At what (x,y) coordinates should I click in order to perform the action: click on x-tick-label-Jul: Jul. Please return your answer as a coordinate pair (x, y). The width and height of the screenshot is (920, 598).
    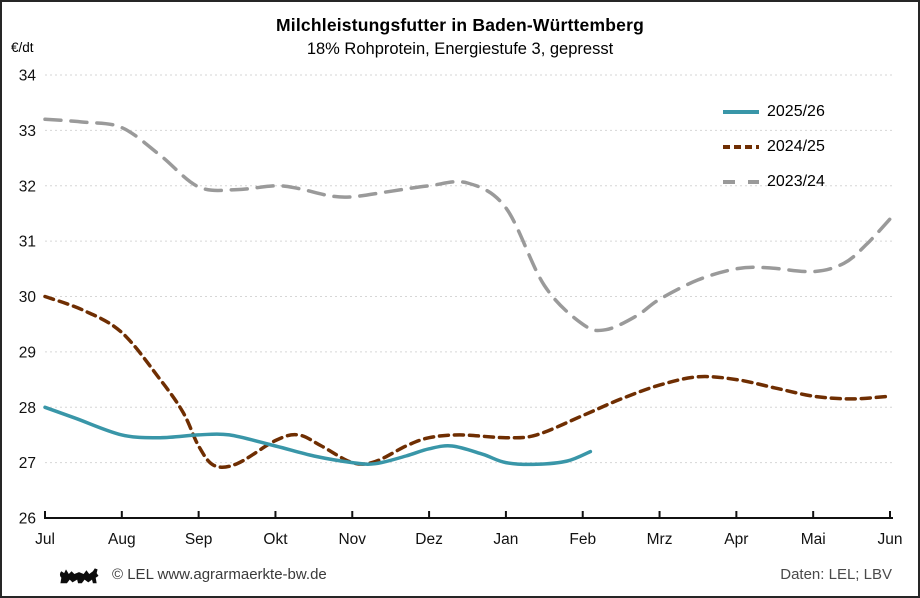
    Looking at the image, I should click on (45, 539).